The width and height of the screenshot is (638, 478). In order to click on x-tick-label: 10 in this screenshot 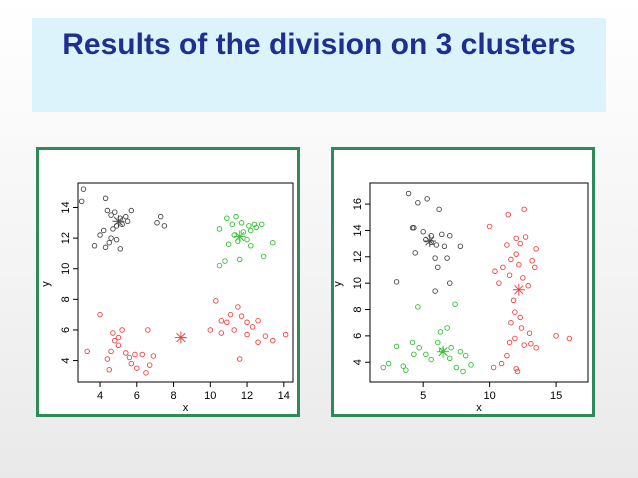, I will do `click(490, 396)`.